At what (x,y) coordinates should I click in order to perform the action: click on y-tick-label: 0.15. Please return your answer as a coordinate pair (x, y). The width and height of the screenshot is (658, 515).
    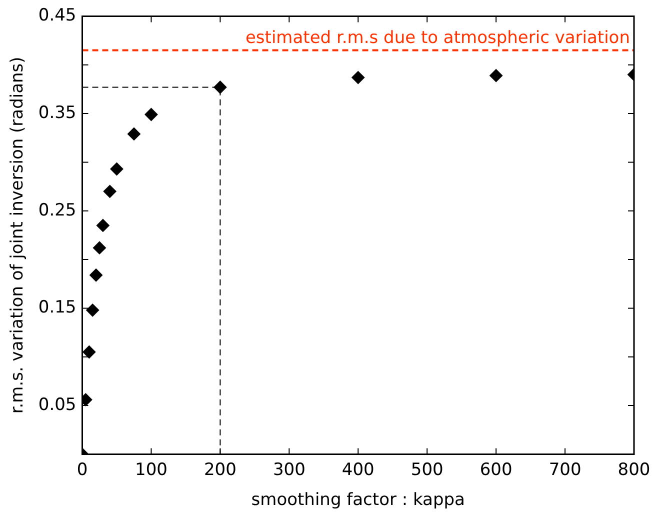
    Looking at the image, I should click on (57, 308).